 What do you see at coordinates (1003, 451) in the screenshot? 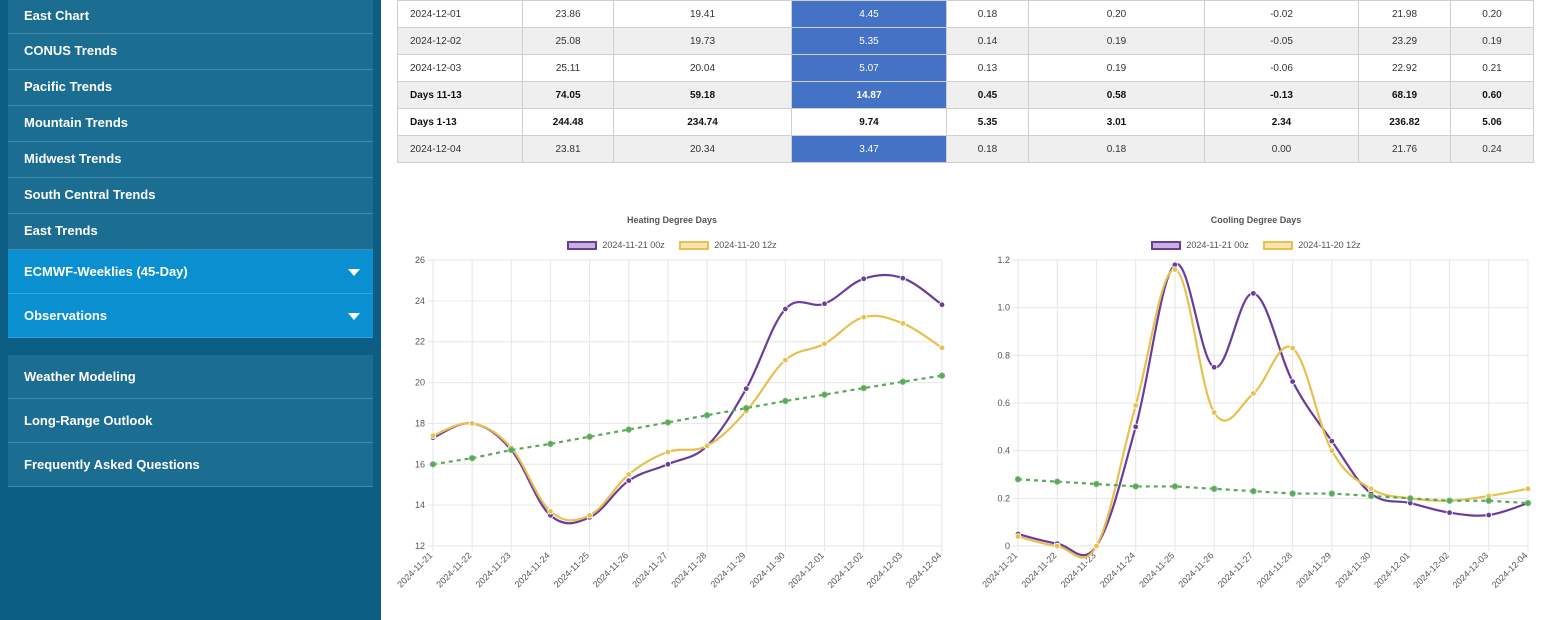
I see `y-tick-label: 0.4` at bounding box center [1003, 451].